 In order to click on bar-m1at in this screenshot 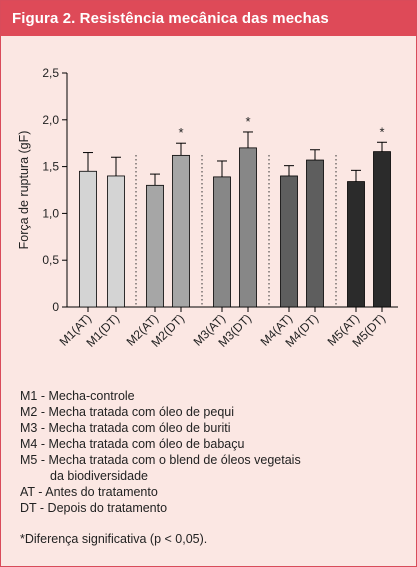, I will do `click(88, 239)`.